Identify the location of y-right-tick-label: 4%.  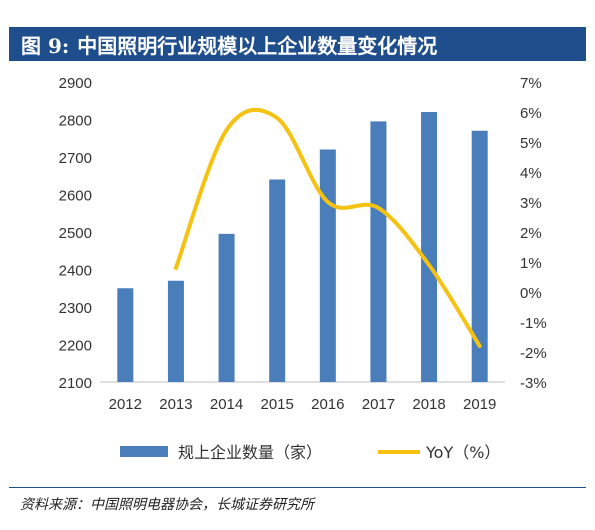
(531, 173).